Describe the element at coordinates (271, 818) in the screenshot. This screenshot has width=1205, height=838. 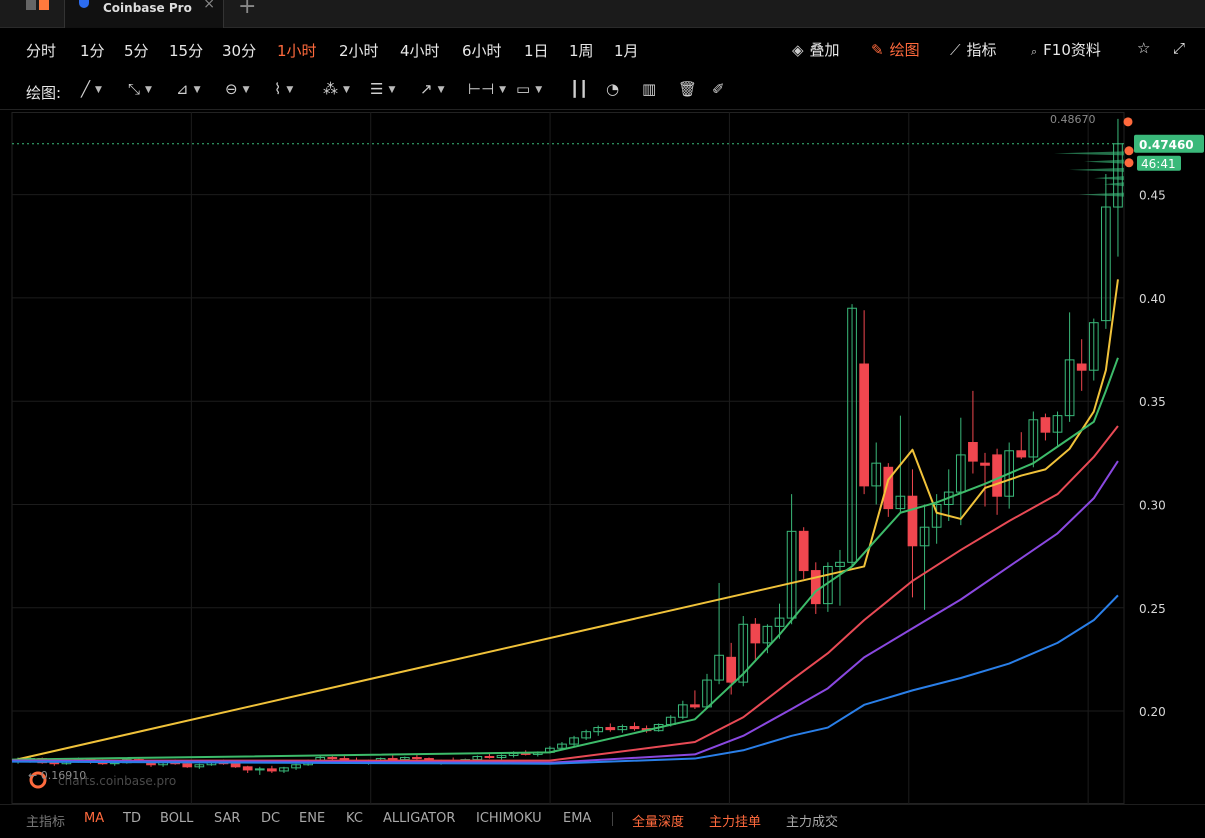
I see `indicator-dc: DC` at that location.